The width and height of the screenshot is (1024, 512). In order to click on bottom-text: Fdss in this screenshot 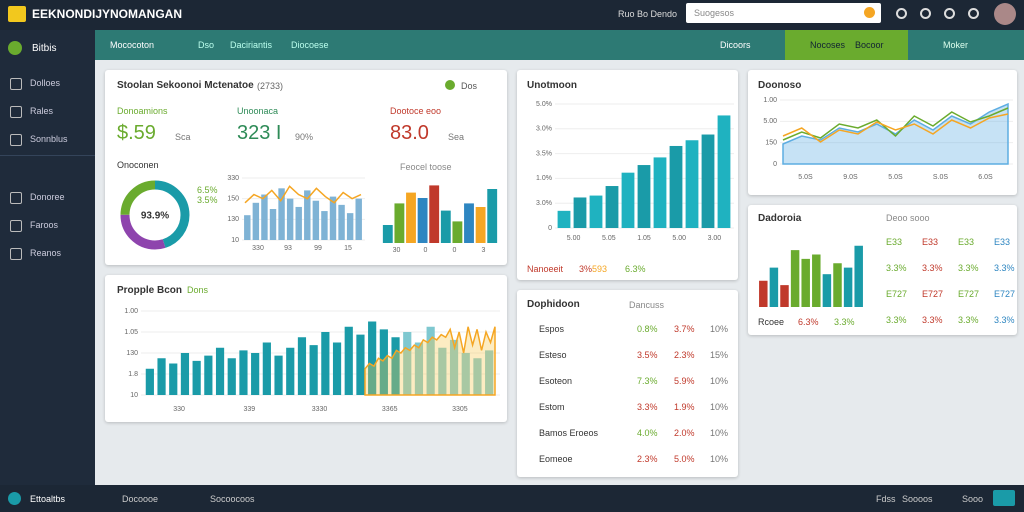, I will do `click(886, 499)`.